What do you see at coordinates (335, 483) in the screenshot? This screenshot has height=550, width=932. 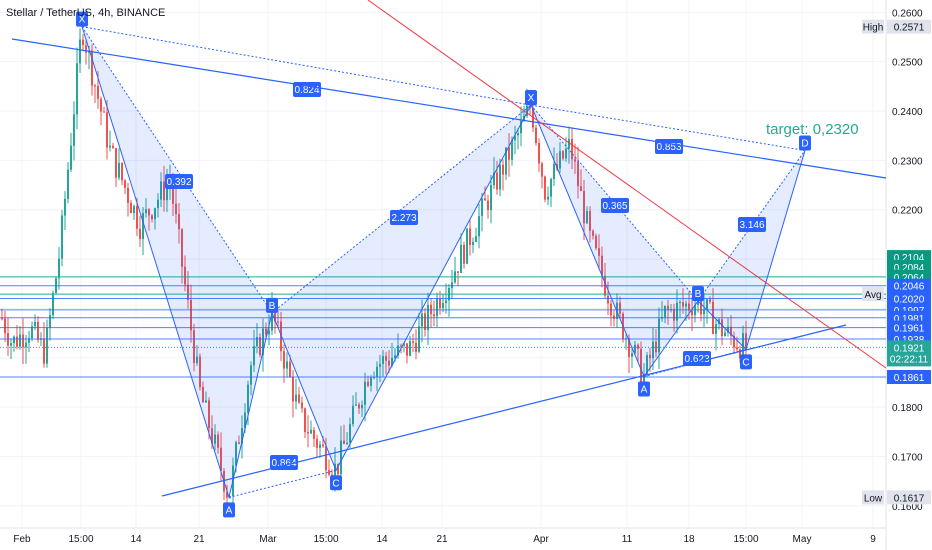 I see `pattern-point-label: C` at bounding box center [335, 483].